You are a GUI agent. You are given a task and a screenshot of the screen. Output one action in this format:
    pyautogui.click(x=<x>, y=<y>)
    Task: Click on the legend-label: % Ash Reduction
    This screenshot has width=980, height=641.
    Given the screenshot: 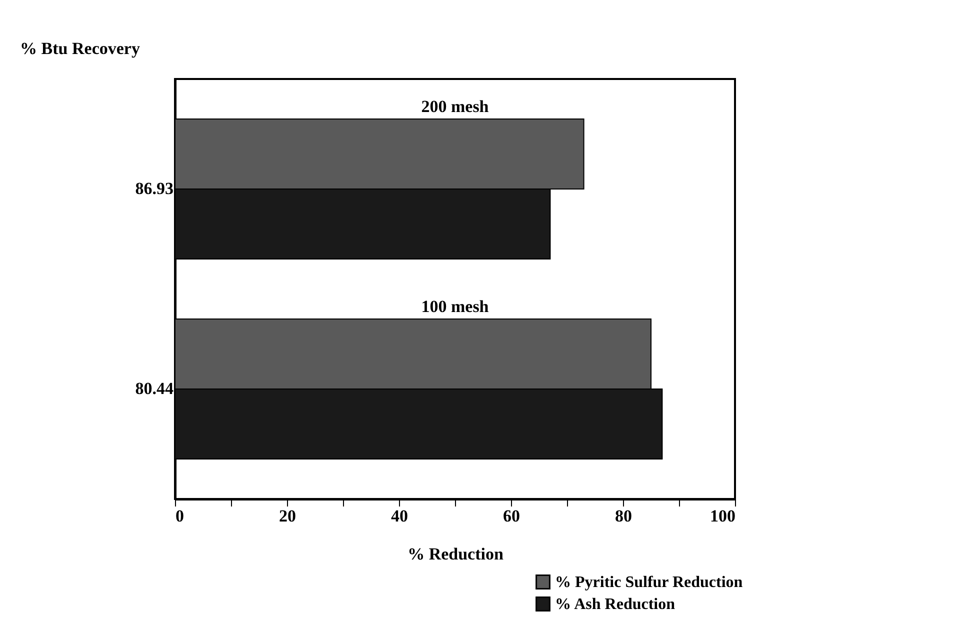 What is the action you would take?
    pyautogui.click(x=615, y=604)
    